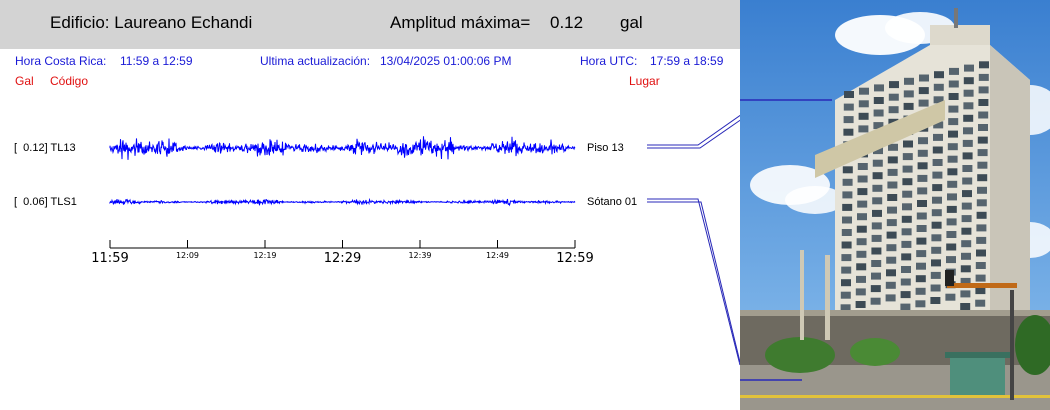 Image resolution: width=1050 pixels, height=410 pixels. What do you see at coordinates (342, 253) in the screenshot?
I see `time-axis: 11:59 12:09 12:19 12:29 12:39 12:49 12:59` at bounding box center [342, 253].